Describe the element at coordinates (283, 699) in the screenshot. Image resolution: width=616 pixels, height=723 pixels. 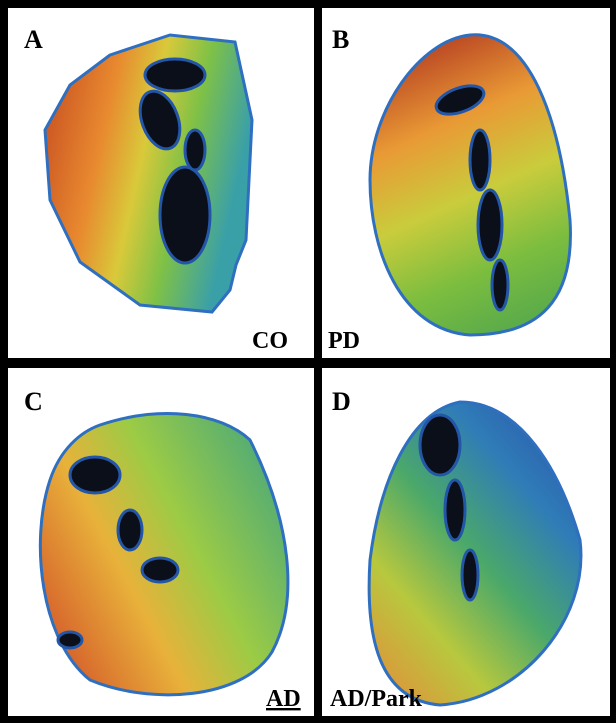
I see `condition-label: AD` at that location.